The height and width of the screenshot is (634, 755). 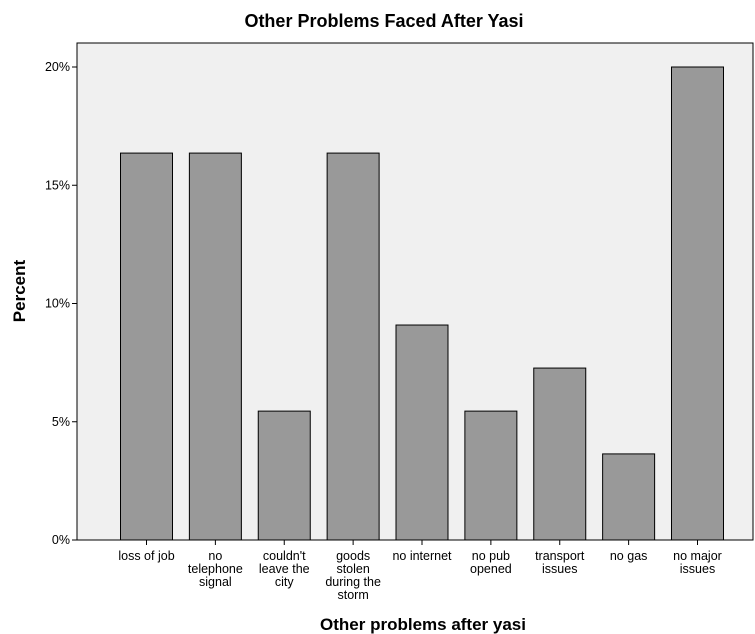 What do you see at coordinates (560, 562) in the screenshot?
I see `x-tick-label: transport issues` at bounding box center [560, 562].